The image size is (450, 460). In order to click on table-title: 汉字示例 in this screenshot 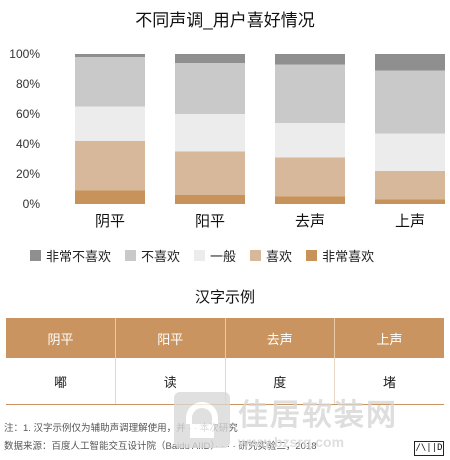, I will do `click(224, 297)`.